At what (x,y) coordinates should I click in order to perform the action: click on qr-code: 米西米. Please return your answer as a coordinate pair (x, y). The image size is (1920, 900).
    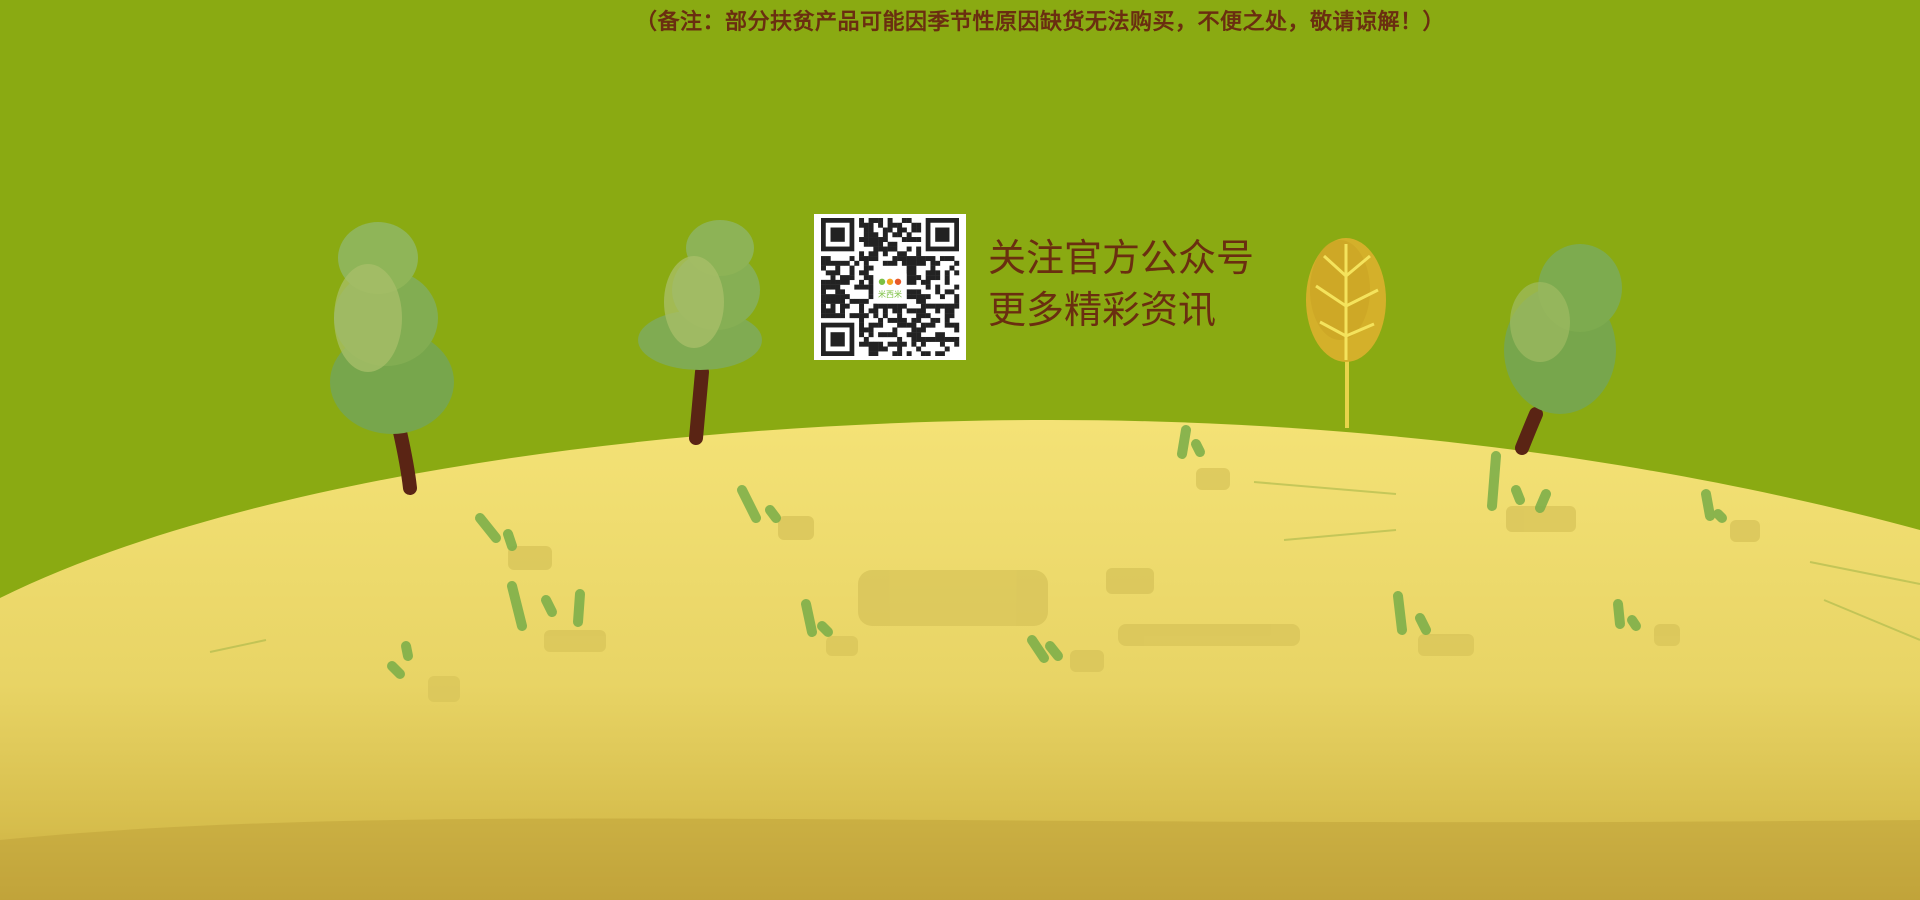
    Looking at the image, I should click on (890, 287).